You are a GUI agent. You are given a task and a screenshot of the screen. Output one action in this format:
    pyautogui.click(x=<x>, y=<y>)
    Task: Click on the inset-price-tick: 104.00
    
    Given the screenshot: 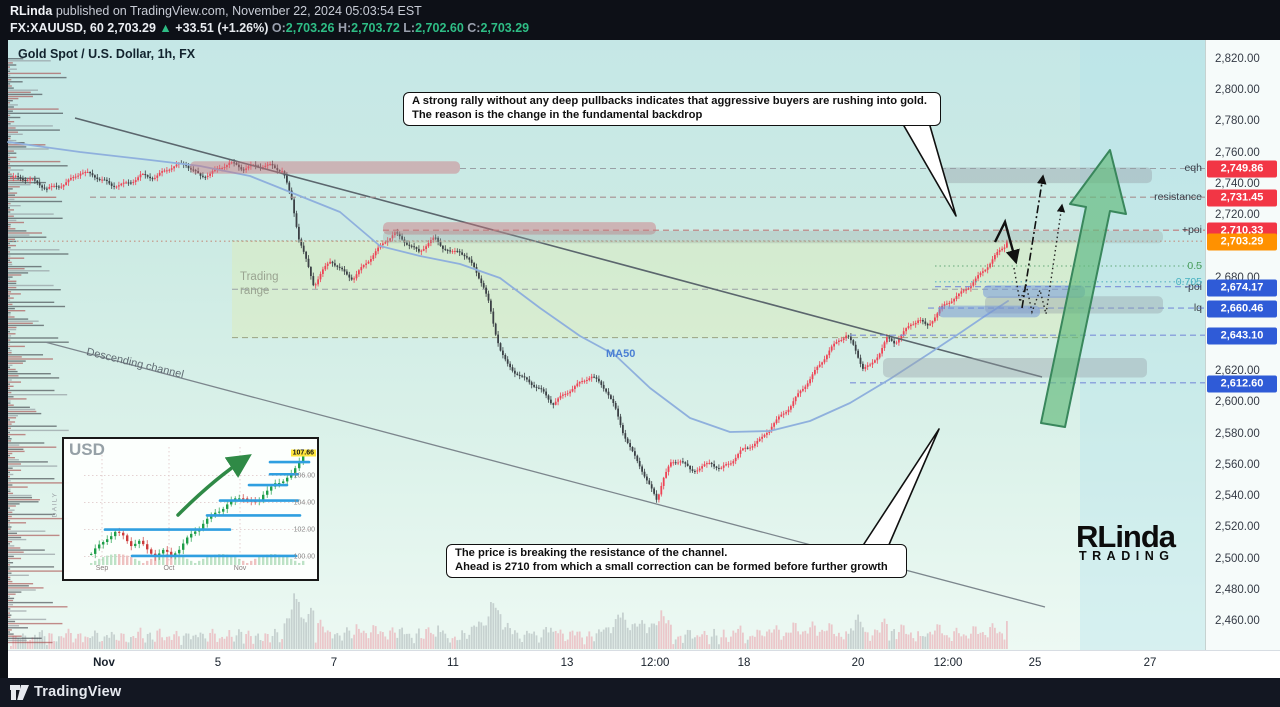 What is the action you would take?
    pyautogui.click(x=304, y=503)
    